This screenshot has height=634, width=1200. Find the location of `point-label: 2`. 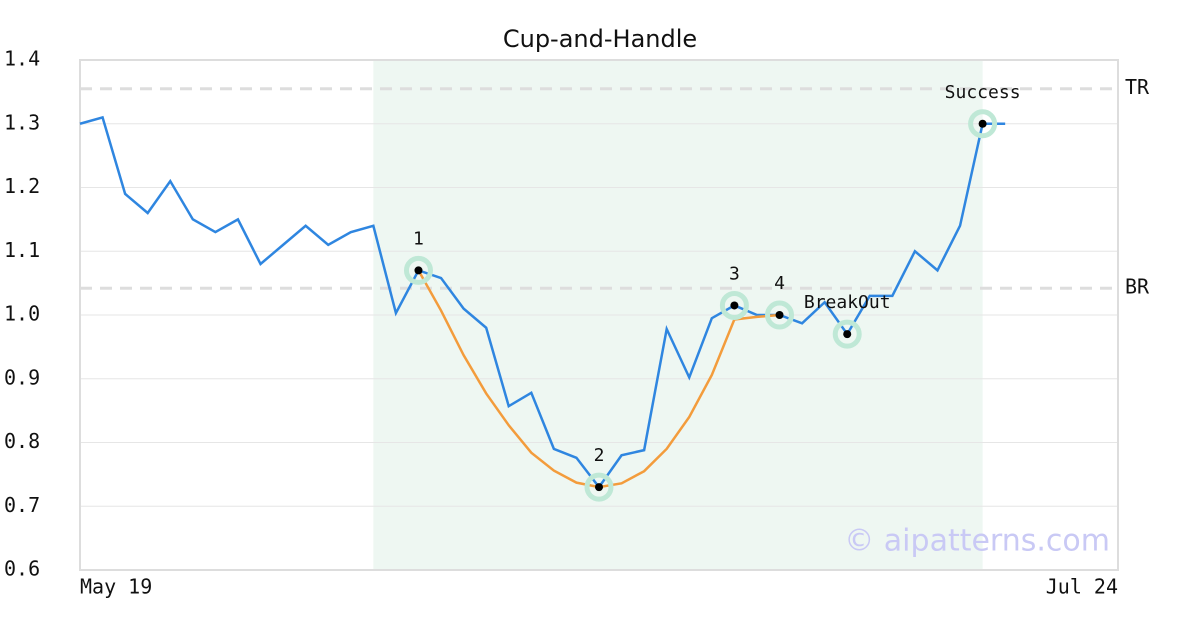

point-label: 2 is located at coordinates (599, 455).